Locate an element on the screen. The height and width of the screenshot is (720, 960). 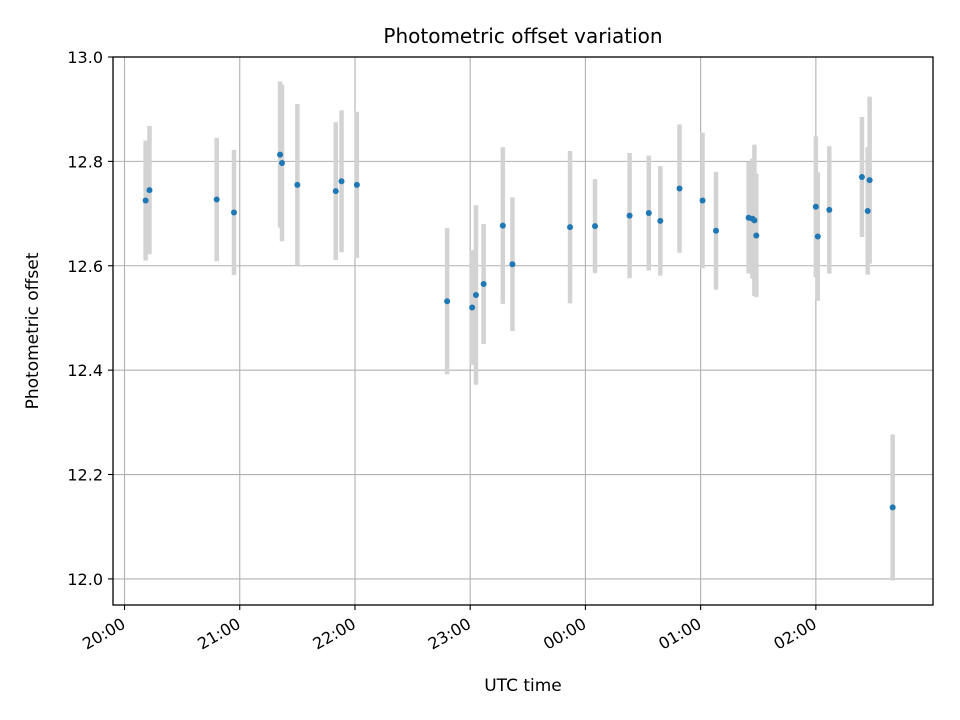
y-axis-ticks: 12.0 12.2 12.4 12.6 12.8 13.0 is located at coordinates (90, 318).